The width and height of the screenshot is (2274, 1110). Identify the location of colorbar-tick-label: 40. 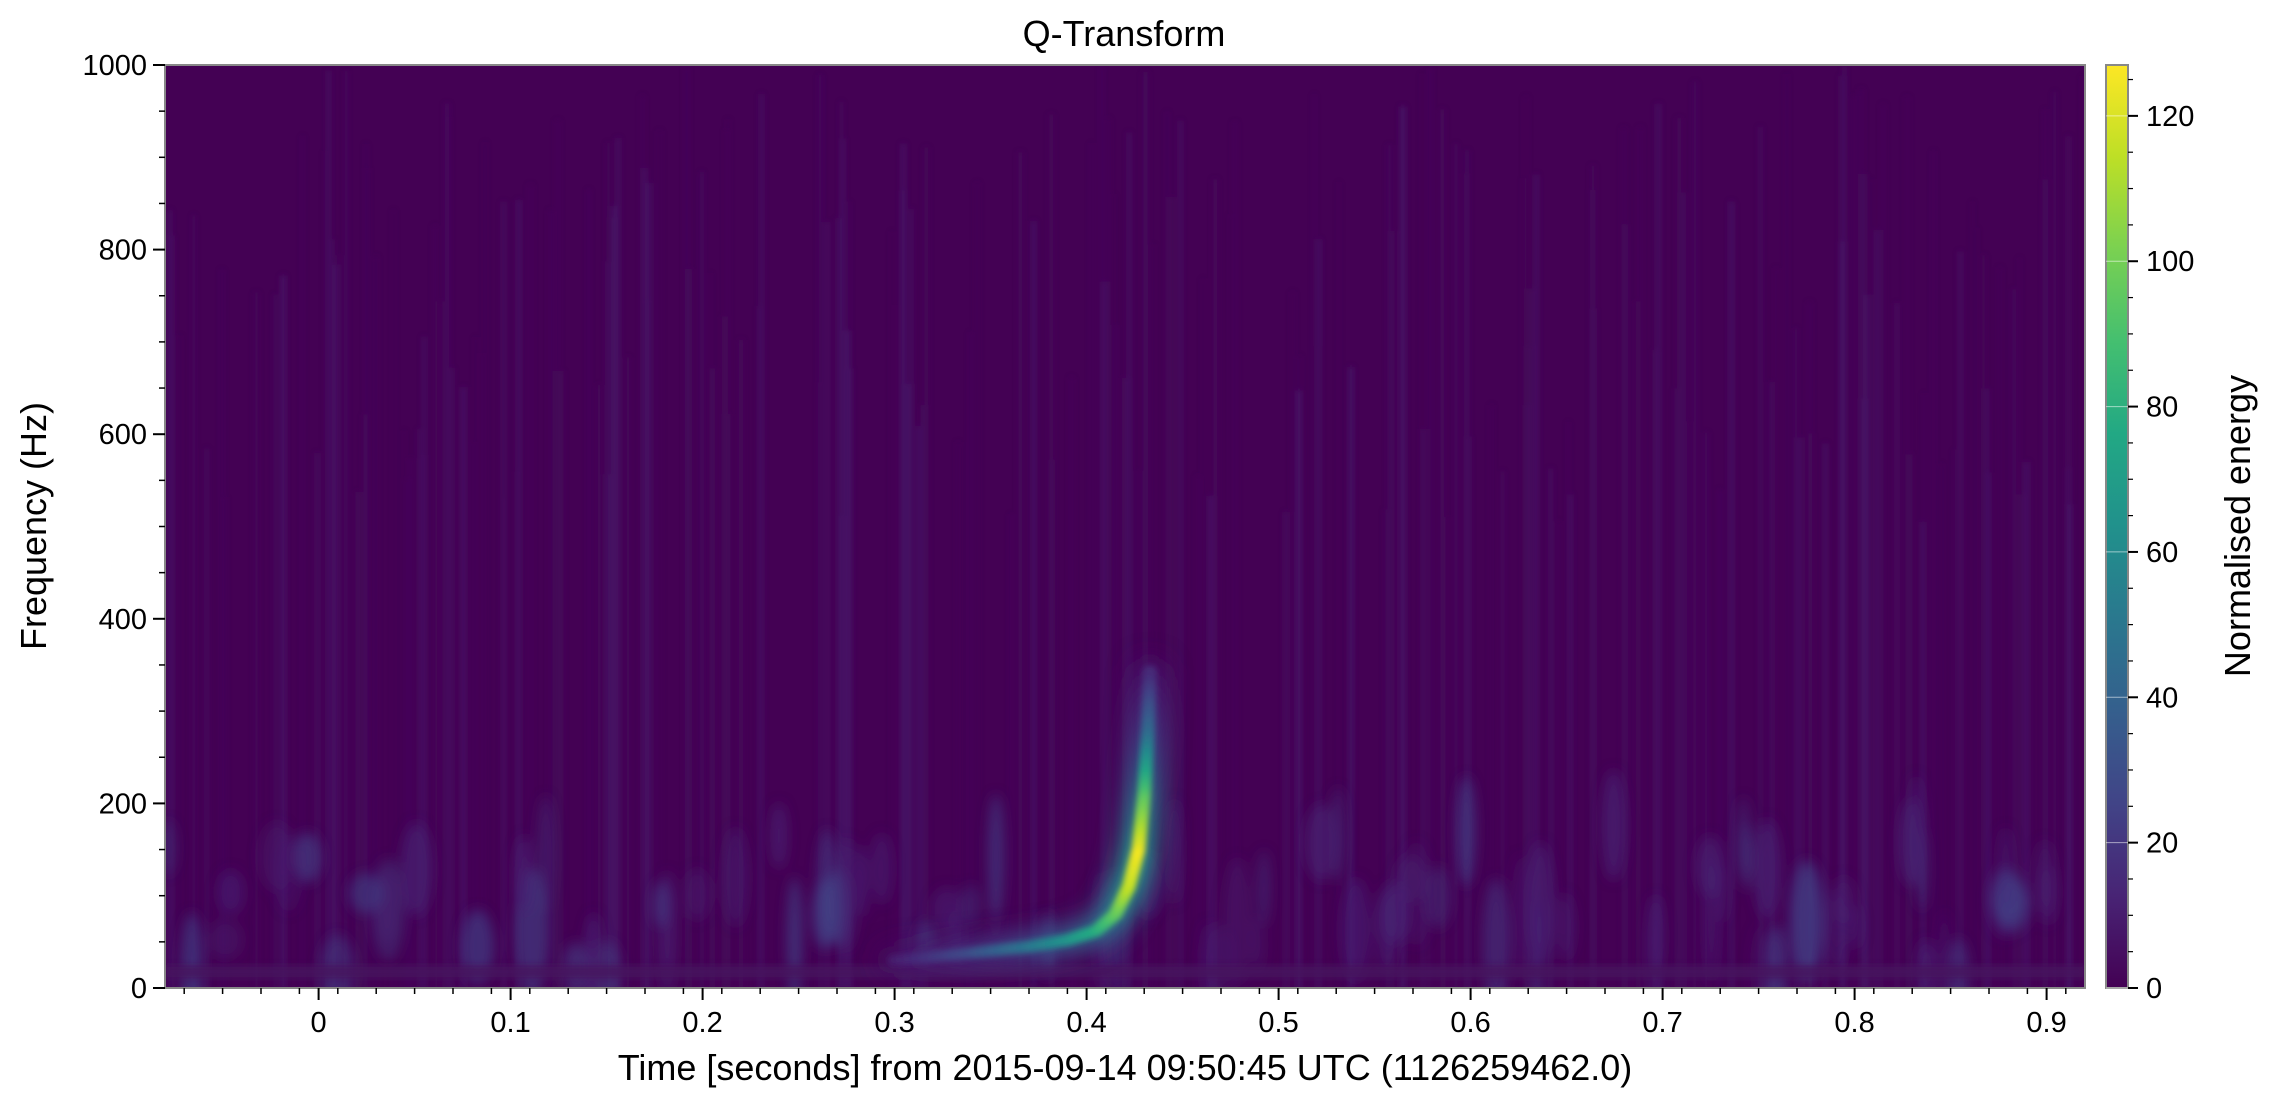
(2162, 698).